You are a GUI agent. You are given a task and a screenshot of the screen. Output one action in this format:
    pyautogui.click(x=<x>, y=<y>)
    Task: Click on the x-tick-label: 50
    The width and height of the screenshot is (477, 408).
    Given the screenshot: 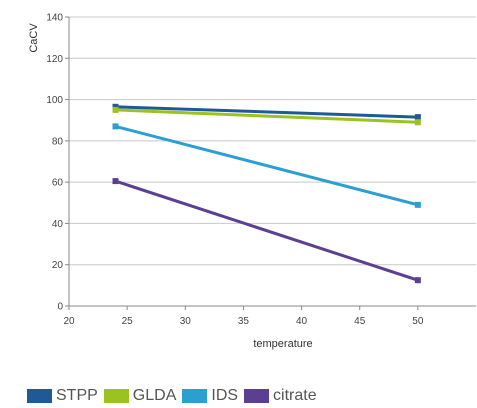 What is the action you would take?
    pyautogui.click(x=418, y=321)
    